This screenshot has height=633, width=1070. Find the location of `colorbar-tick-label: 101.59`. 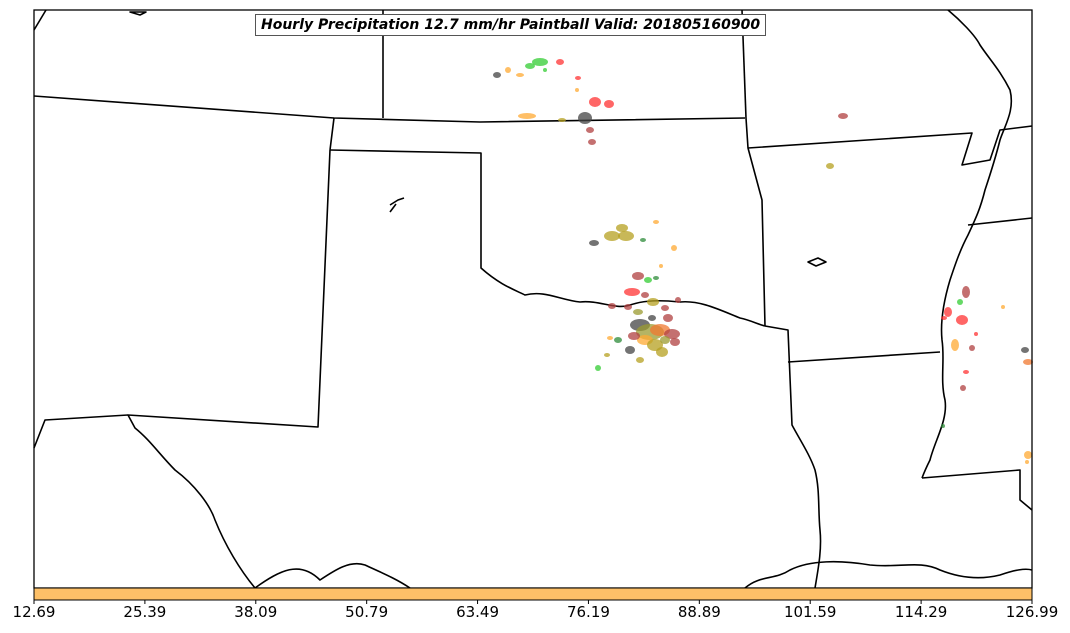

colorbar-tick-label: 101.59 is located at coordinates (810, 612).